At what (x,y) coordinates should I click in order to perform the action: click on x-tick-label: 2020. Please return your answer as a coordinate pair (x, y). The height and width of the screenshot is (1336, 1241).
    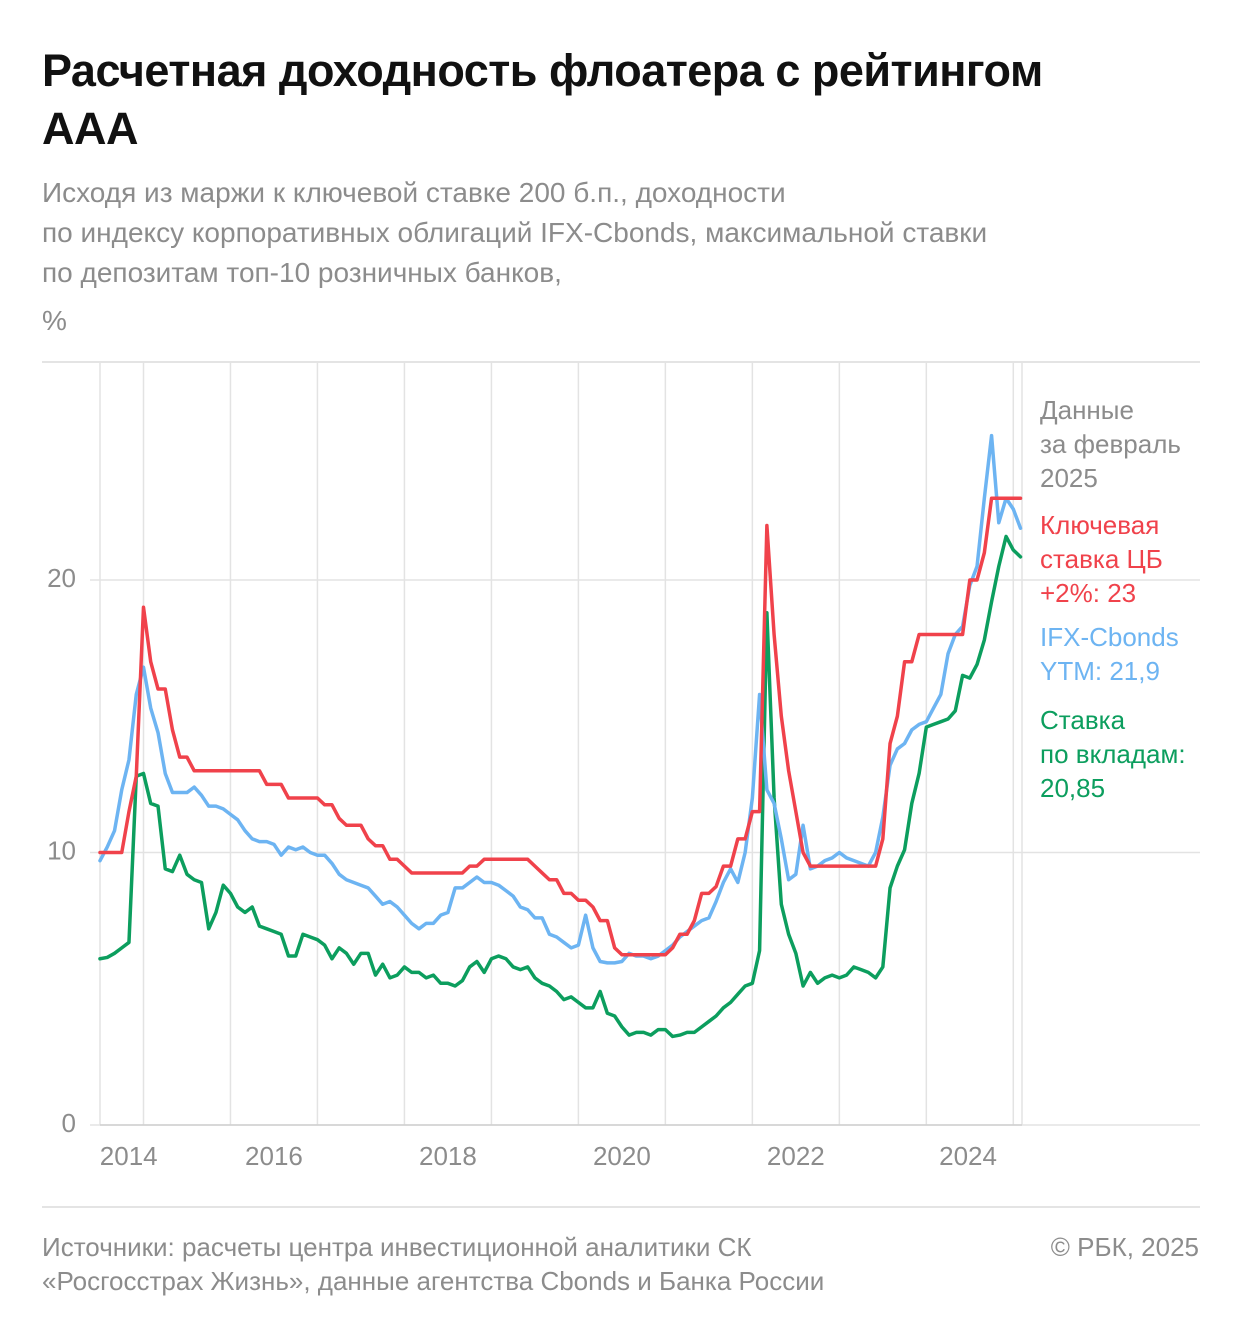
    Looking at the image, I should click on (622, 1156).